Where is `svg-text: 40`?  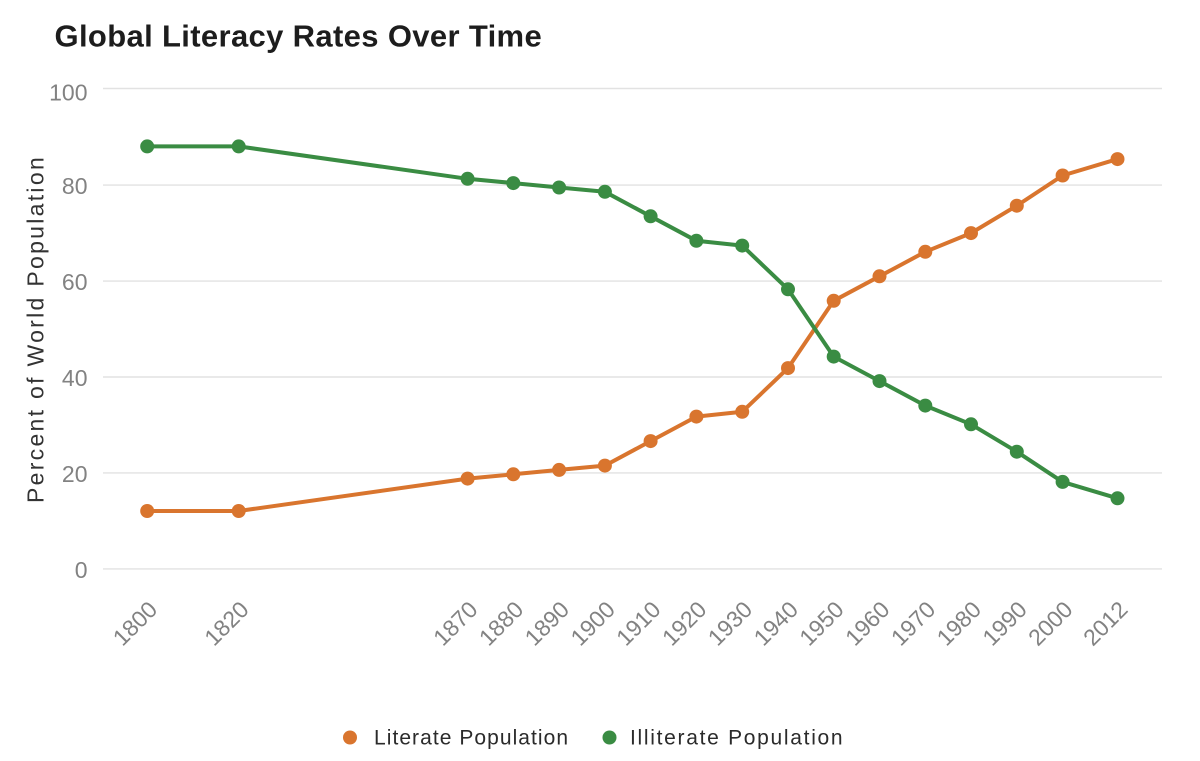
svg-text: 40 is located at coordinates (75, 378).